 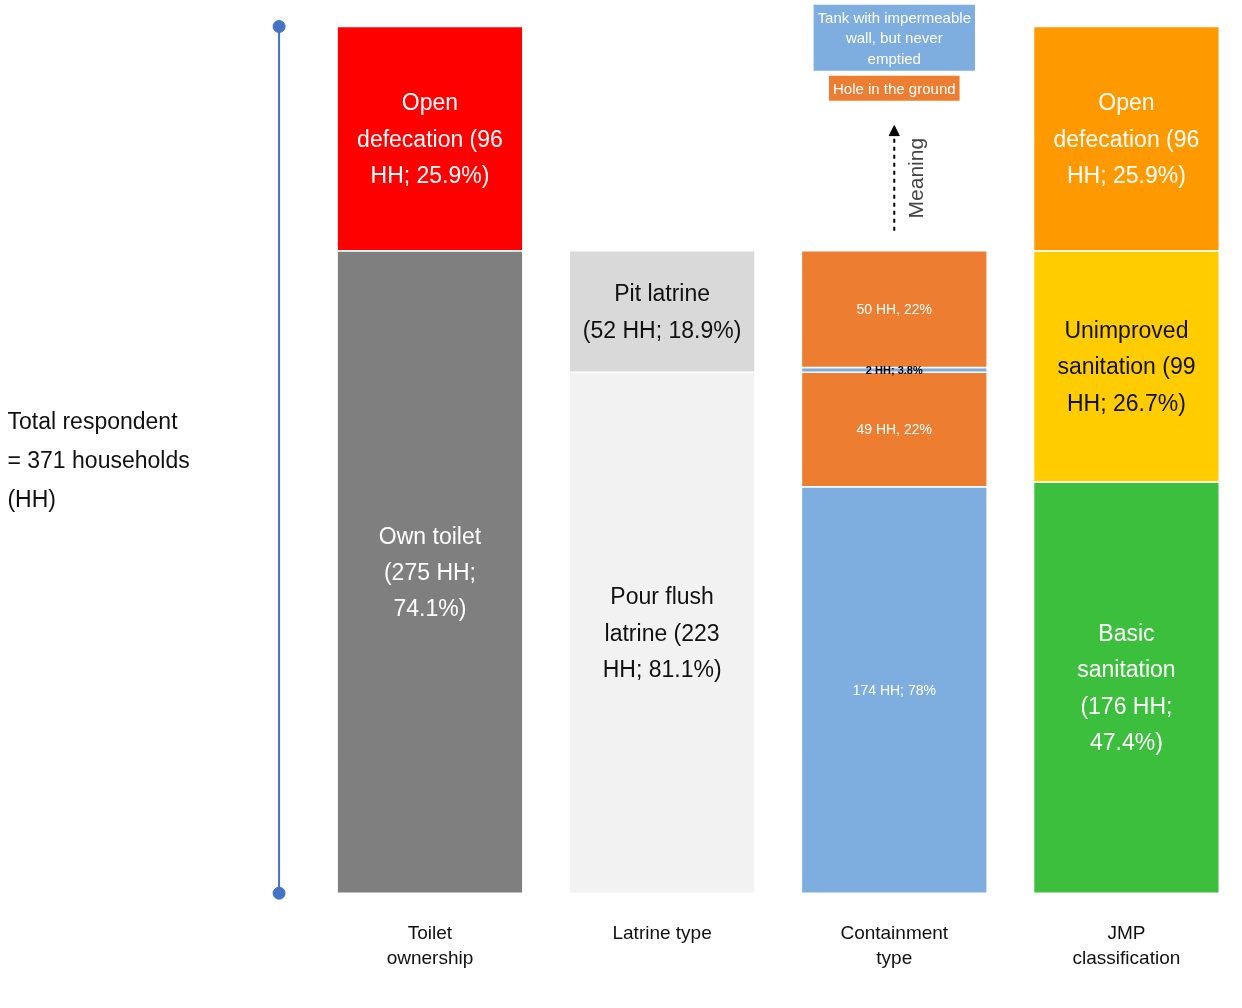 I want to click on data-label: Pour flush latrine (223 HH; 81.1%), so click(x=662, y=633).